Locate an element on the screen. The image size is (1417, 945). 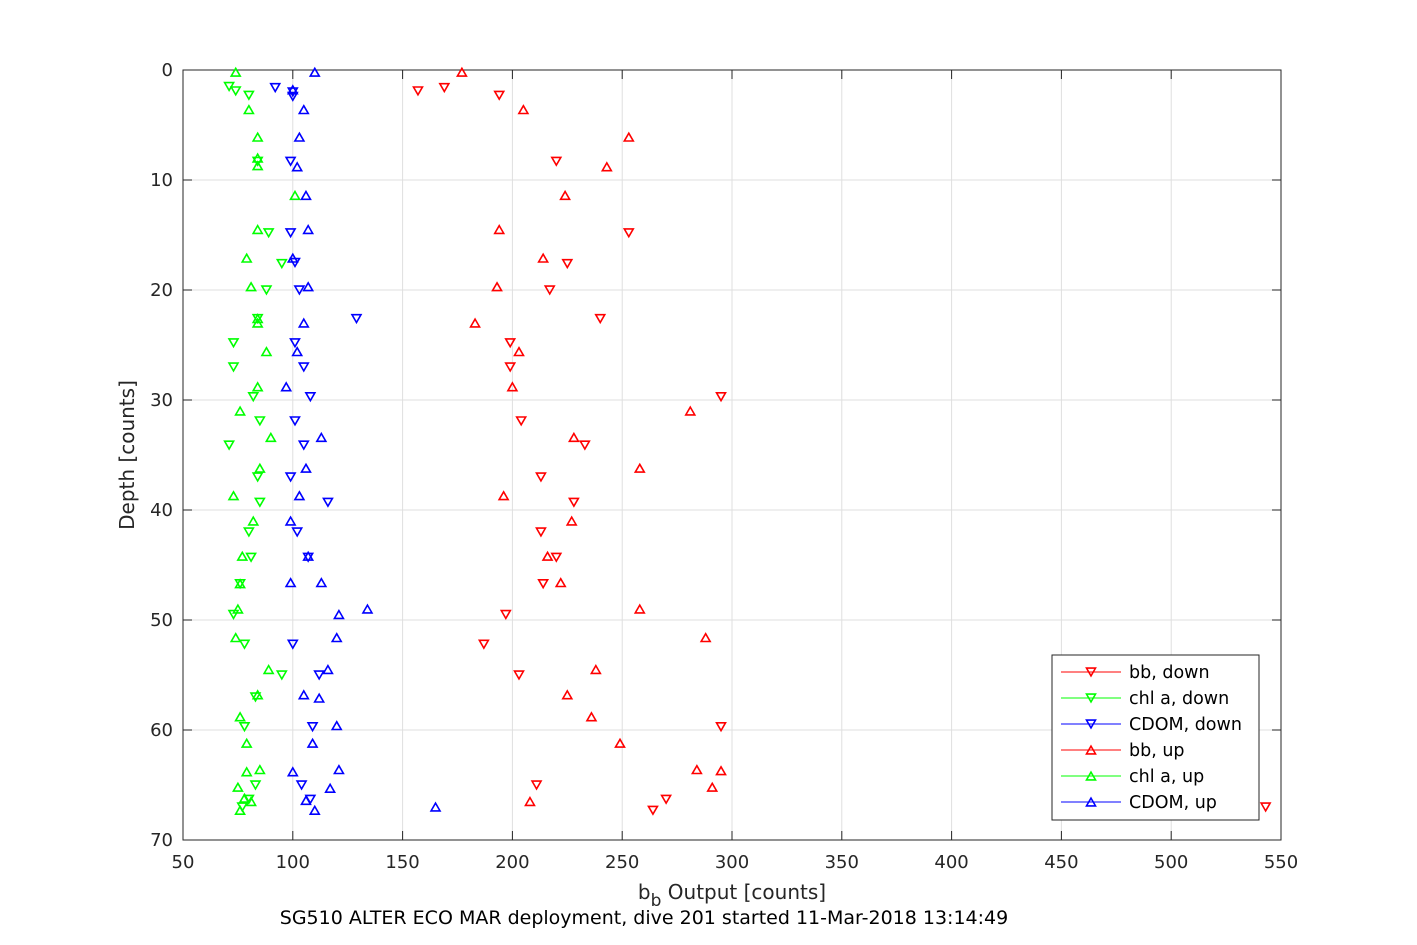
x-axis-title-subscript: b is located at coordinates (656, 901).